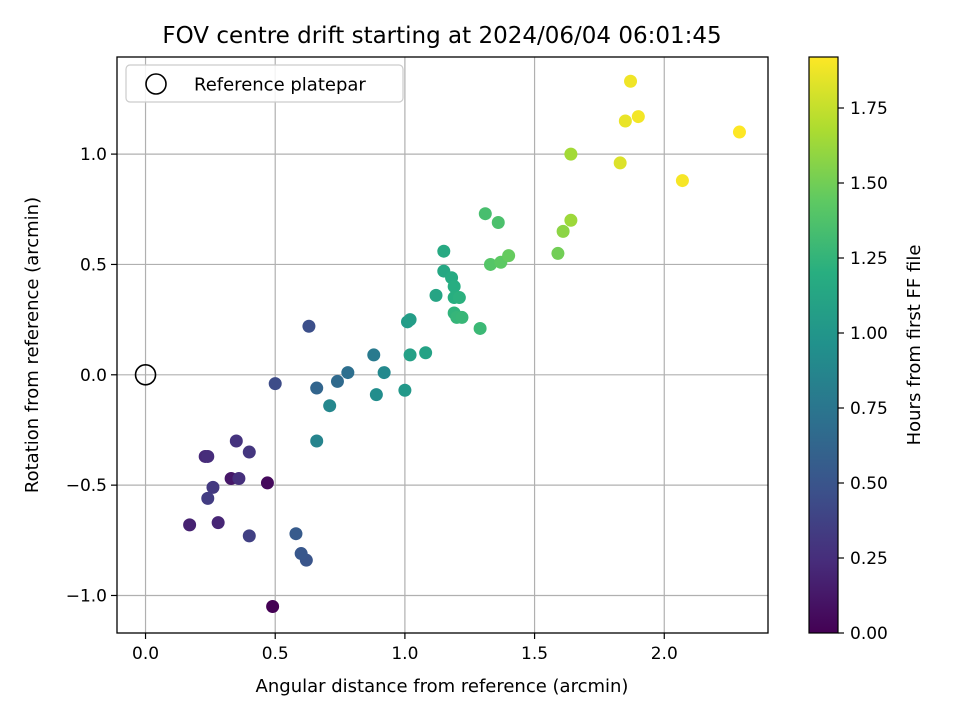  Describe the element at coordinates (914, 345) in the screenshot. I see `colorbar-label: Hours from first FF file` at that location.